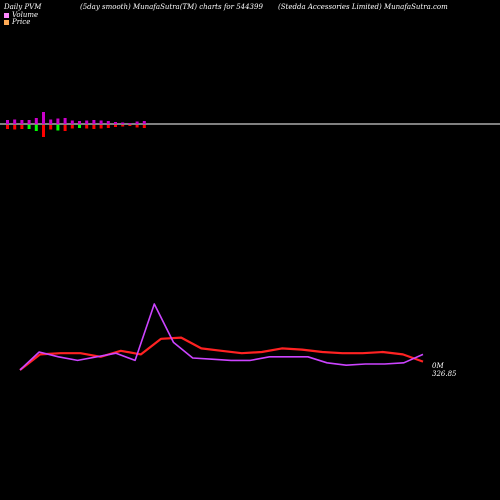  I want to click on legend-volume: Volume, so click(21, 15).